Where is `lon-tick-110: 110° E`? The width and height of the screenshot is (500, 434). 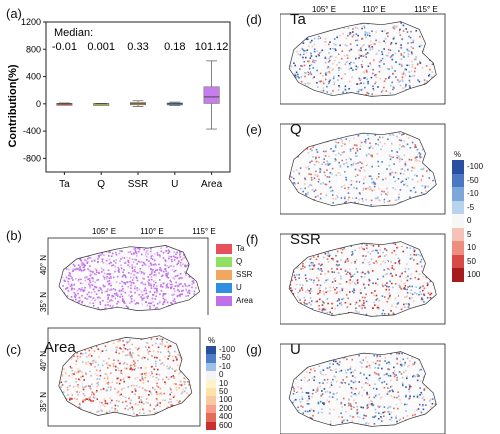 lon-tick-110: 110° E is located at coordinates (152, 231).